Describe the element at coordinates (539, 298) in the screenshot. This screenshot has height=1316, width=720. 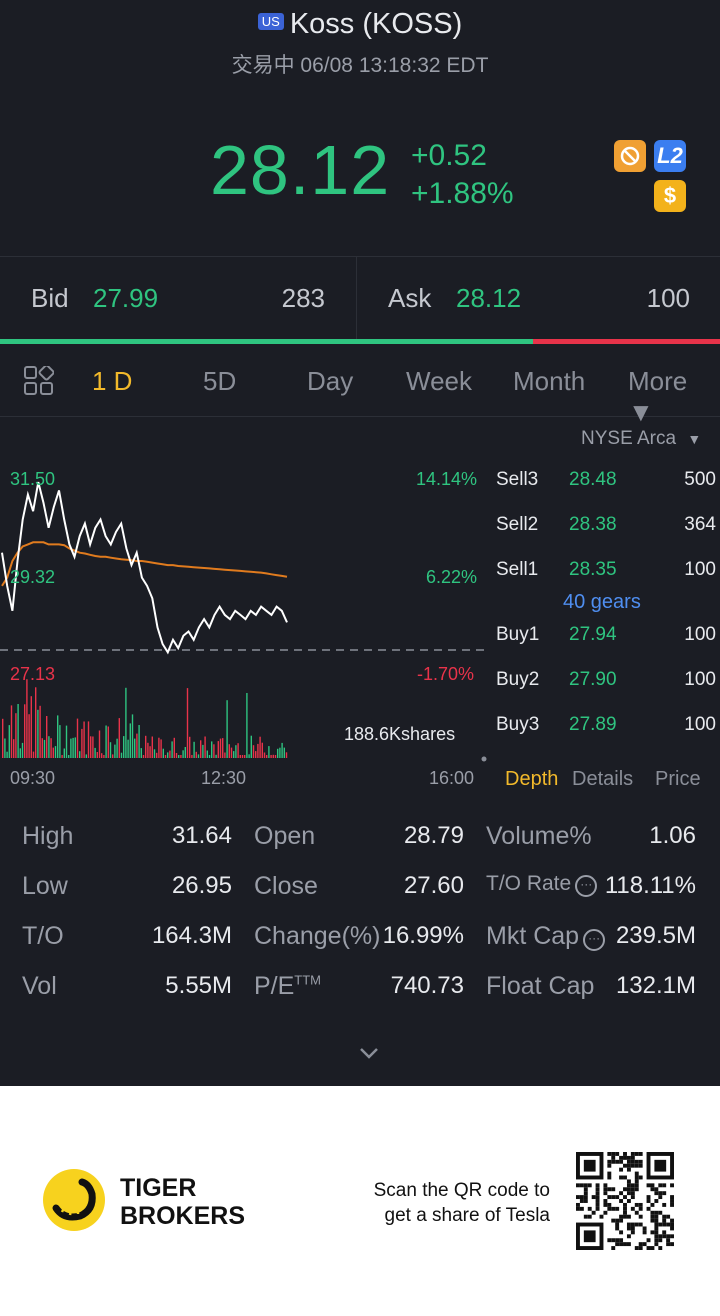
I see `ask-cell: Ask 28.12 100` at that location.